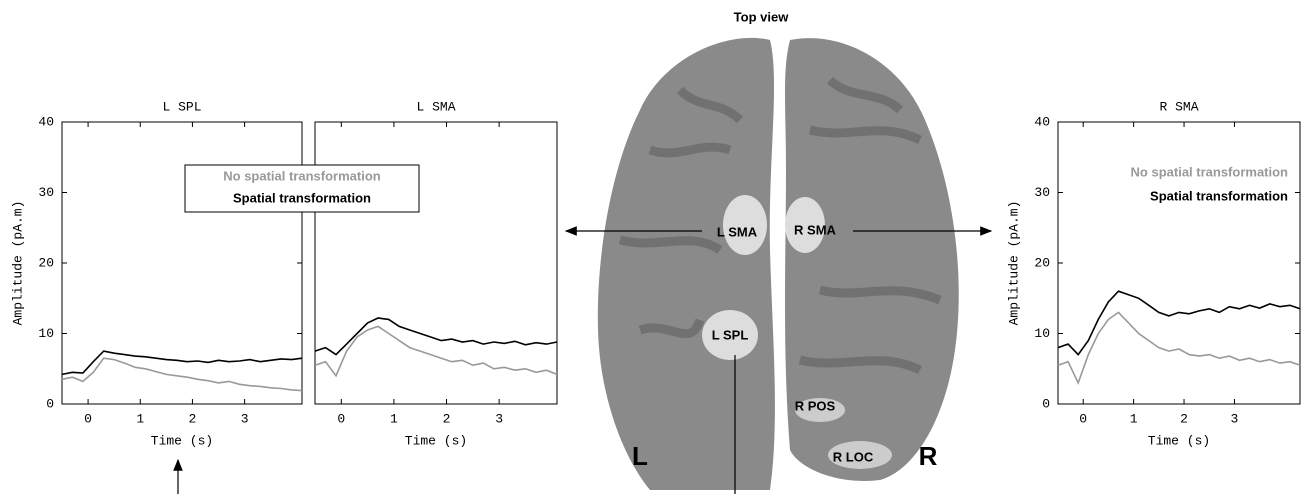  I want to click on brain-title: Top view, so click(762, 16).